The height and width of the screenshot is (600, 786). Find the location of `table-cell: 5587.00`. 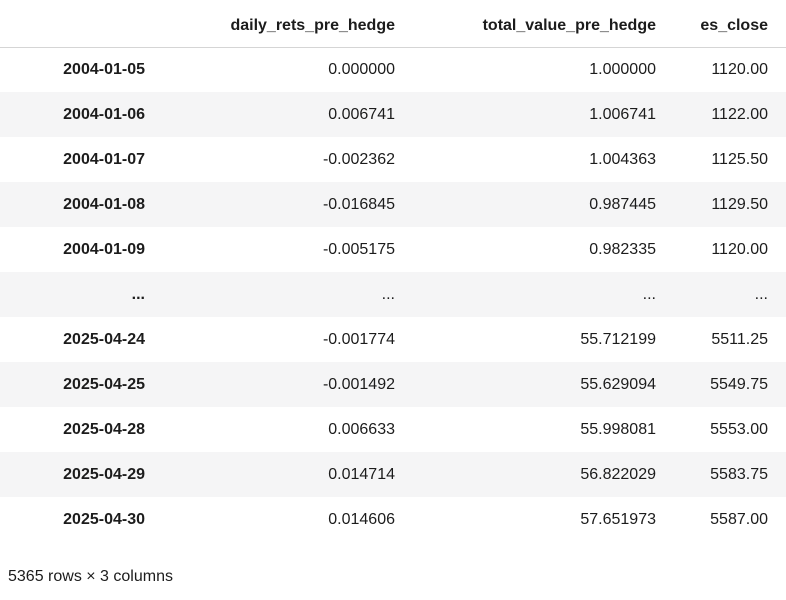

table-cell: 5587.00 is located at coordinates (739, 519).